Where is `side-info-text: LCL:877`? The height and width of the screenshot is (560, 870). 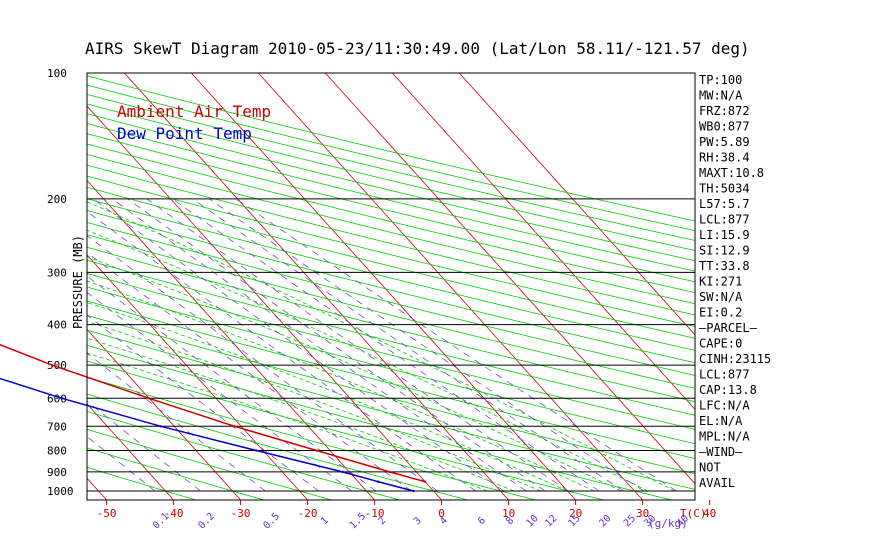 side-info-text: LCL:877 is located at coordinates (724, 220).